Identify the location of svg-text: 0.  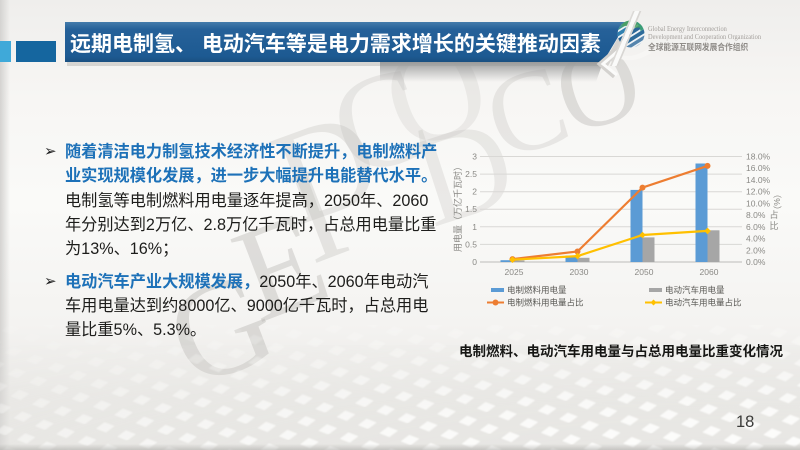
(474, 262).